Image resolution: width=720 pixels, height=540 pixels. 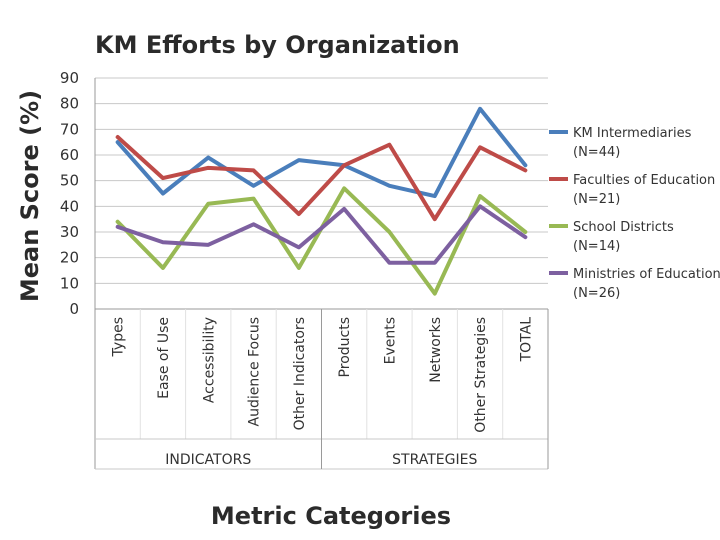 What do you see at coordinates (436, 350) in the screenshot?
I see `x-category-label: Networks` at bounding box center [436, 350].